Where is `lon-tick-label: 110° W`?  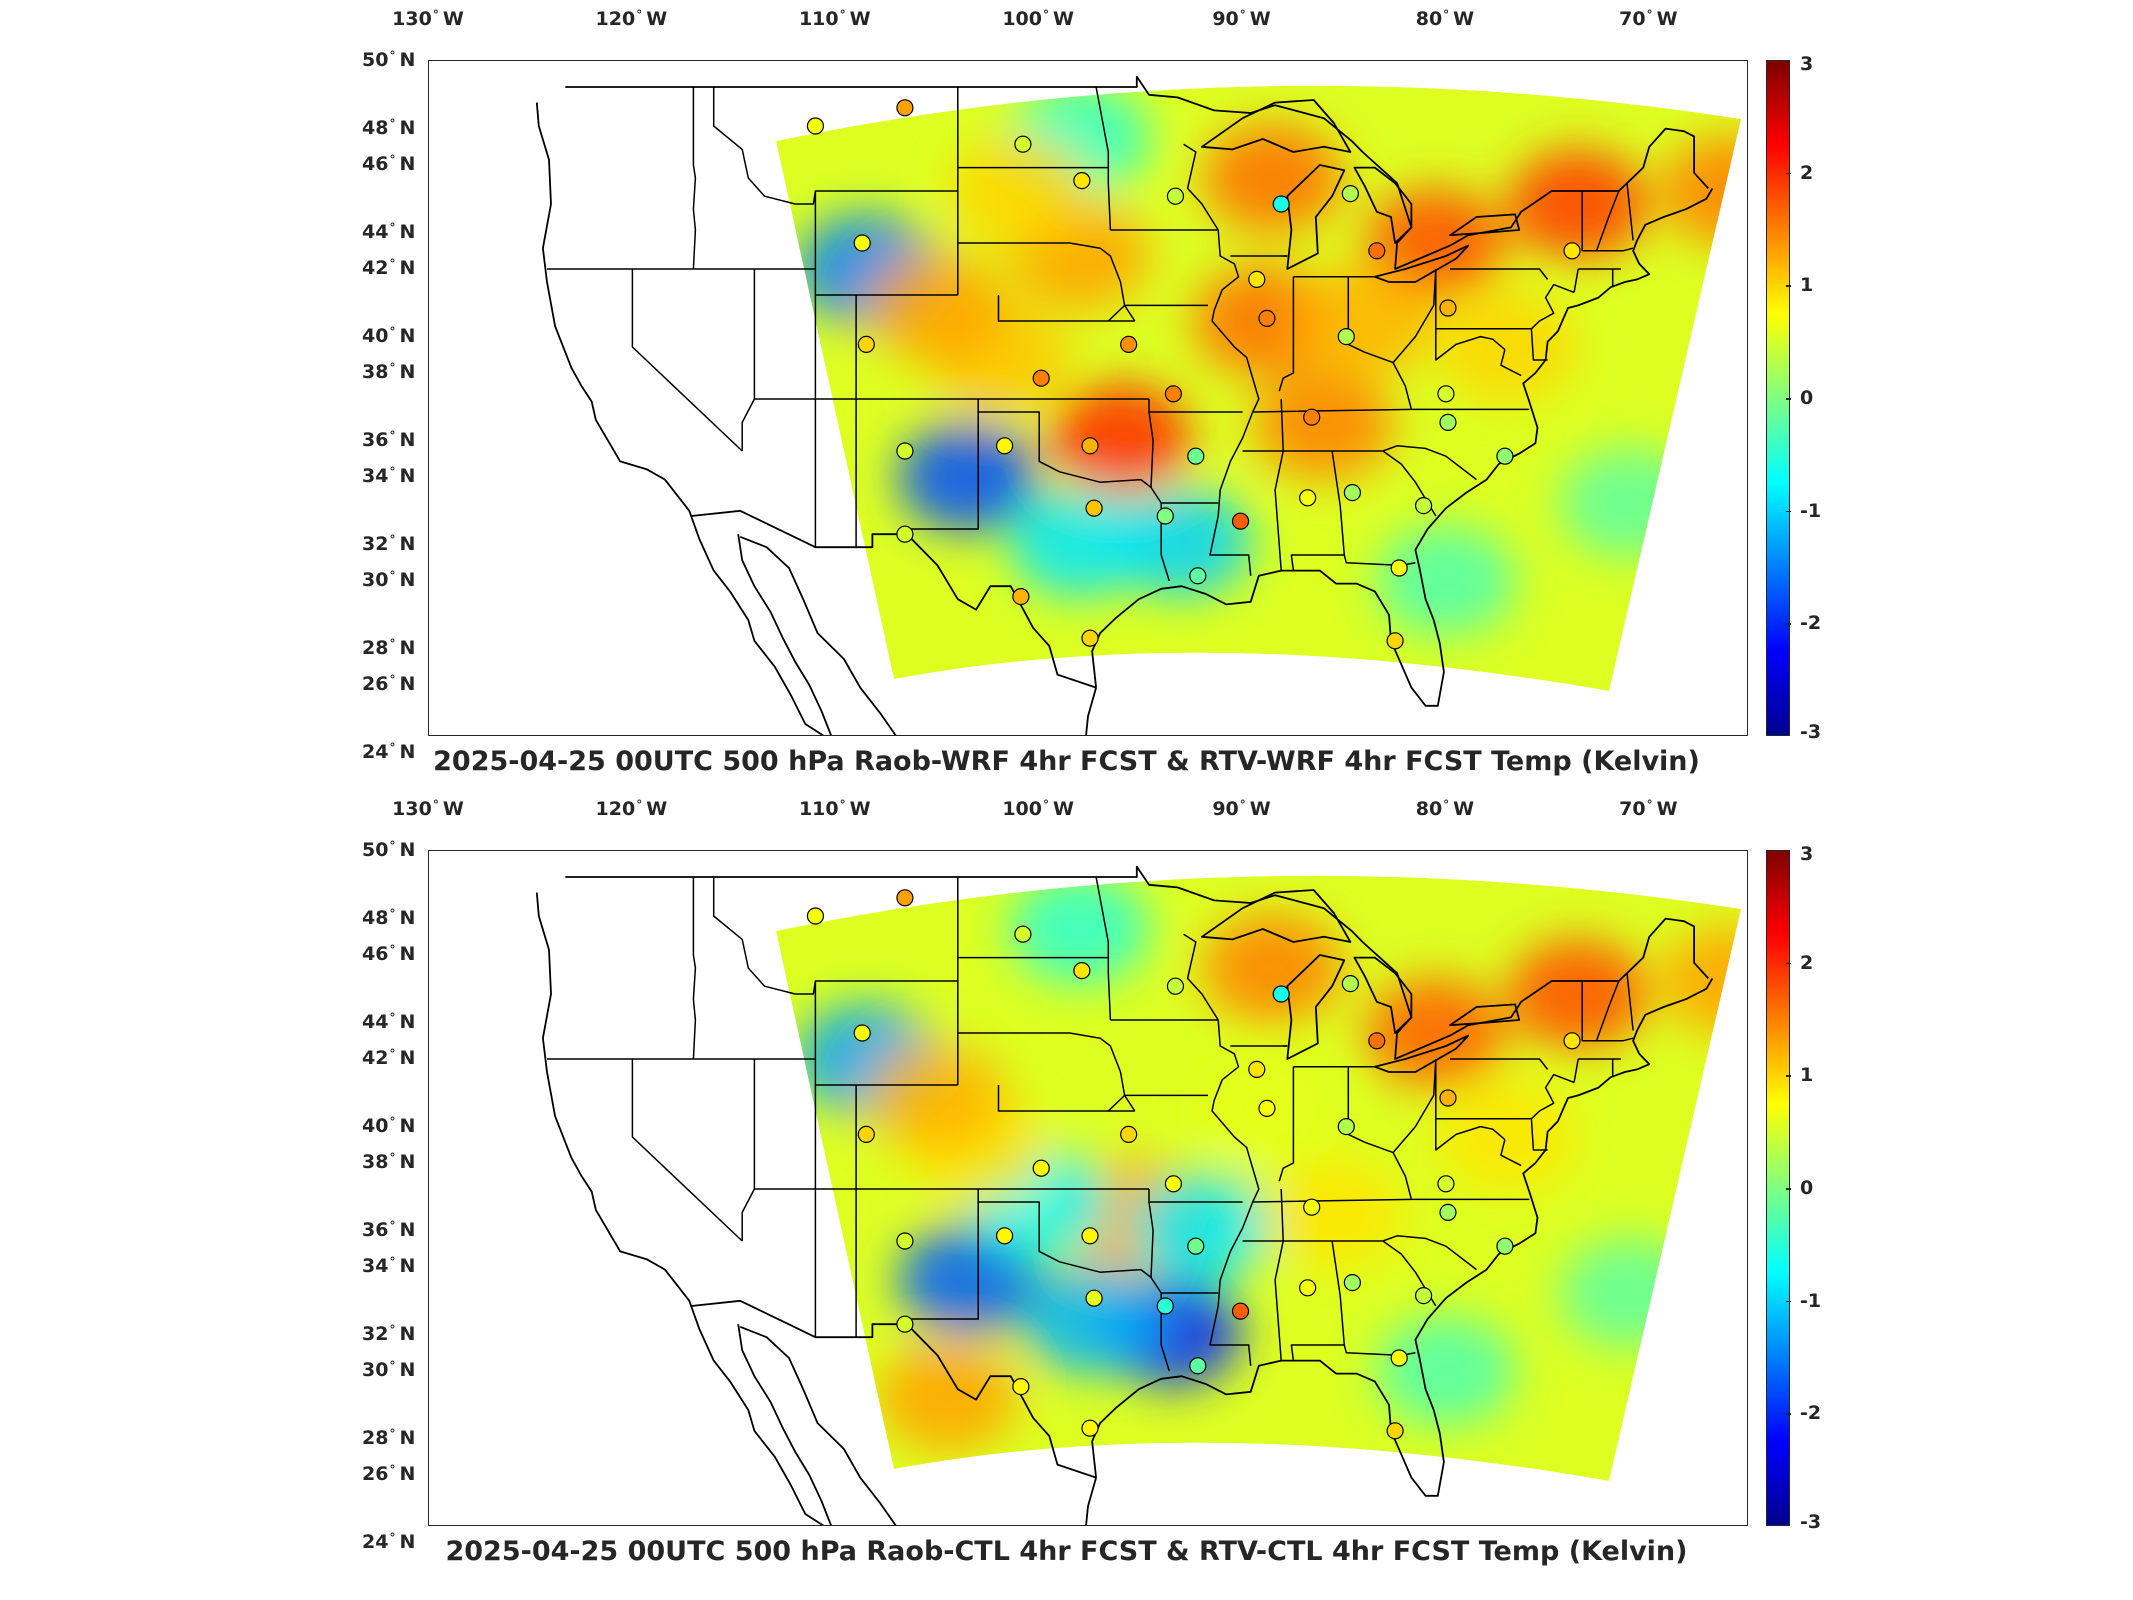 lon-tick-label: 110° W is located at coordinates (834, 19).